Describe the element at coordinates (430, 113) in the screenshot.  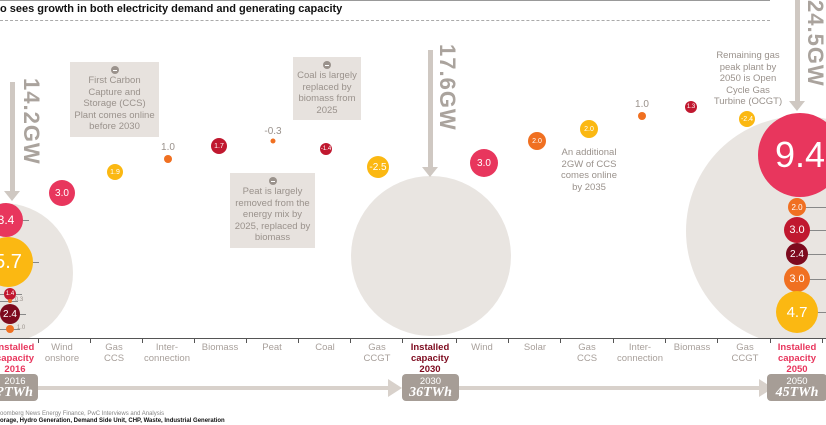
I see `arrow-2030` at that location.